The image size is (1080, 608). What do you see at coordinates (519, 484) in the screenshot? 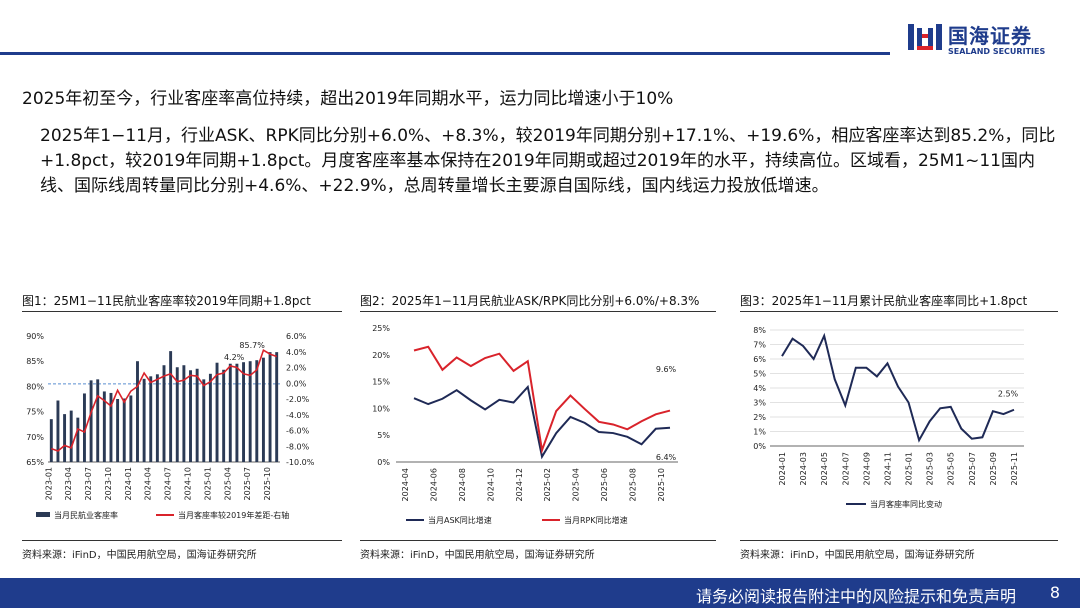
I see `x-tick-label: 2024-12` at bounding box center [519, 484].